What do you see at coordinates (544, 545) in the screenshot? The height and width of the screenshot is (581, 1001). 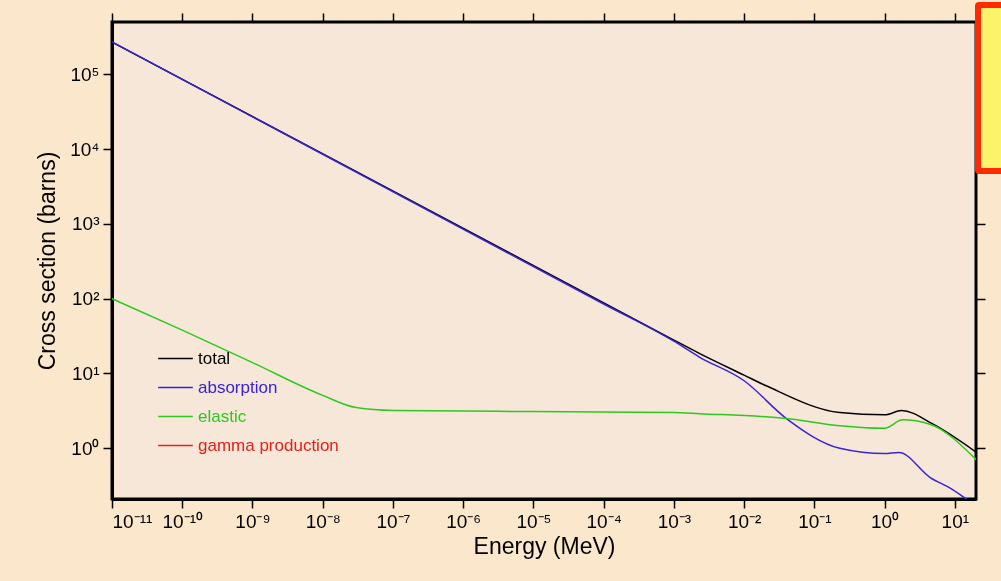 I see `x-axis-title: Energy (MeV)` at bounding box center [544, 545].